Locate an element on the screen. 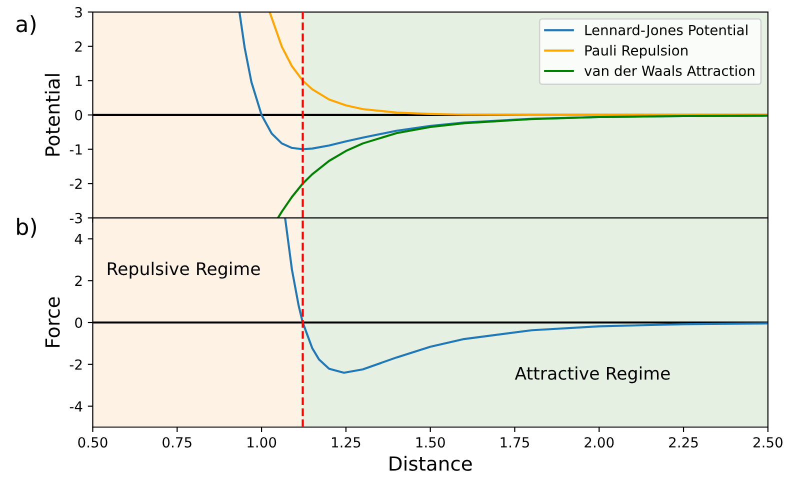 The width and height of the screenshot is (786, 481). x-tick-label: 2.25 is located at coordinates (683, 442).